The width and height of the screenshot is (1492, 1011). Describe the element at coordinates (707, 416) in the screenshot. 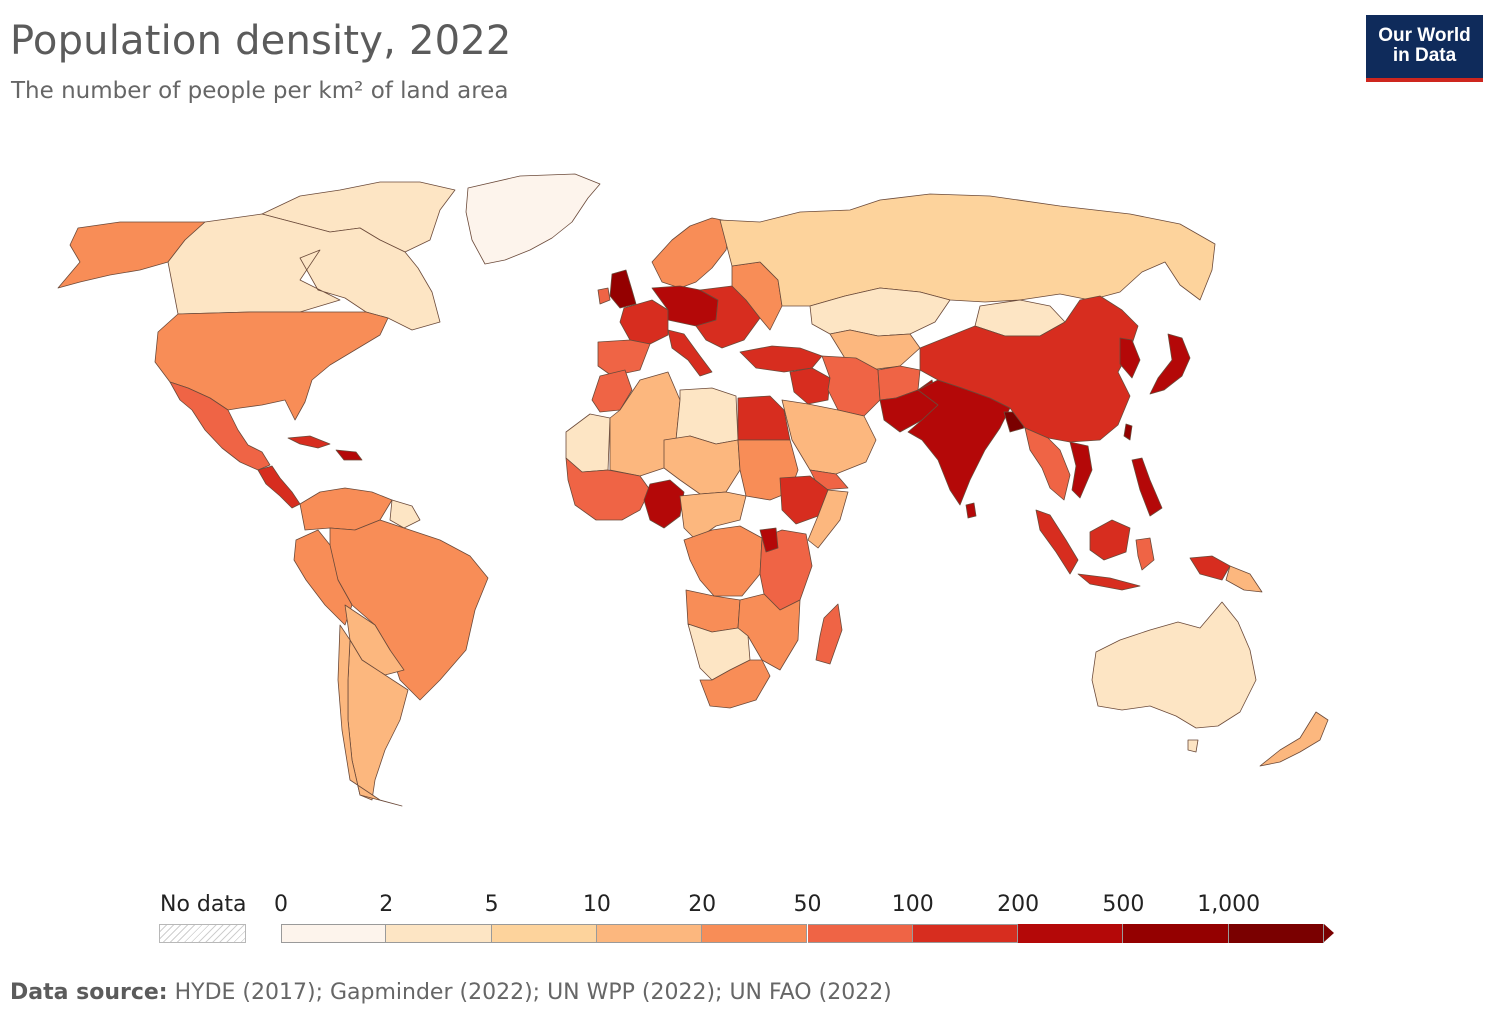

I see `region-libya` at that location.